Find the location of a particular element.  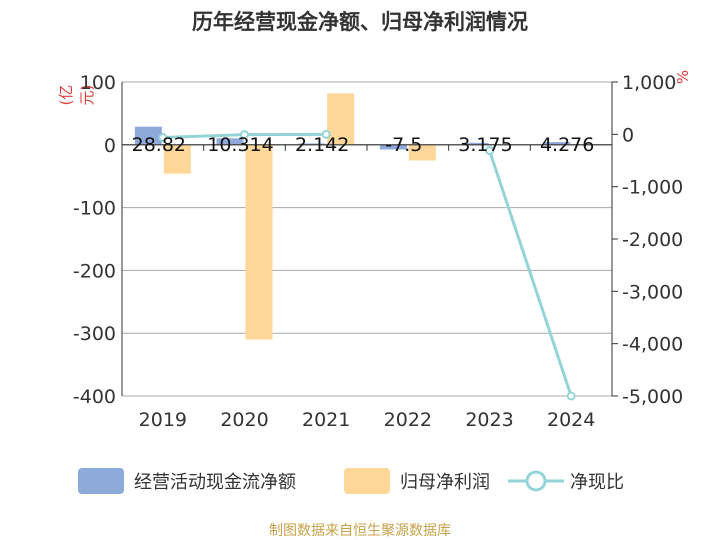

left-tick-label: -200 is located at coordinates (94, 271).